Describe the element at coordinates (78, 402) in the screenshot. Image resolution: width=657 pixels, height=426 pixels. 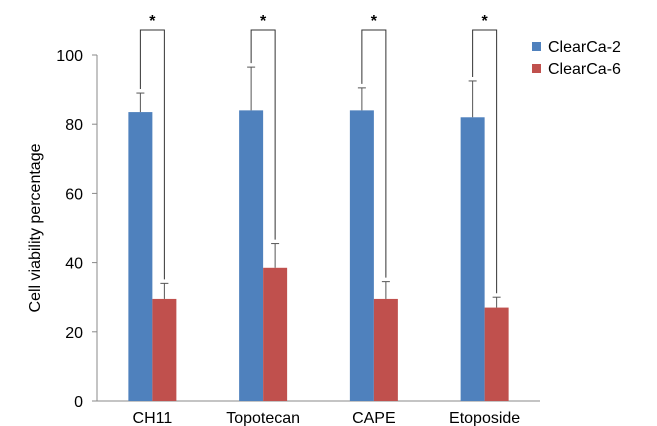
I see `y-tick-label: 0` at that location.